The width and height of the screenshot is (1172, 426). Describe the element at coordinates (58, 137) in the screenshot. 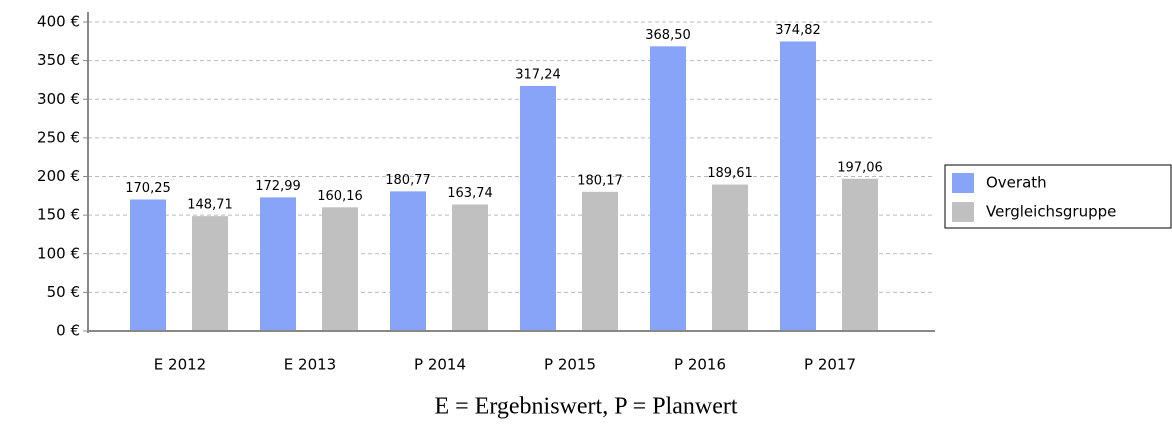

I see `y-tick-label: 250 €` at that location.